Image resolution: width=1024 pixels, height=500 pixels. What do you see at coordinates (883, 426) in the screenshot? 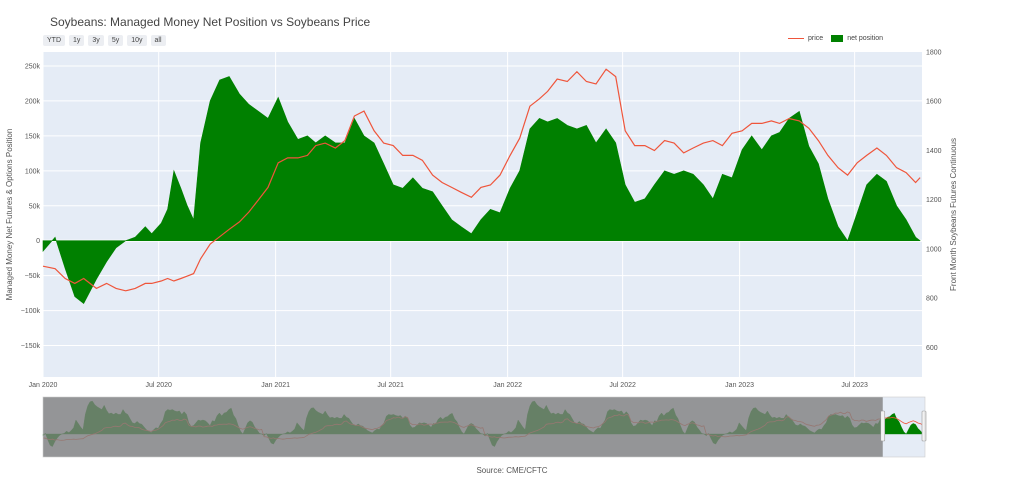
I see `rangeslider-left-handle` at bounding box center [883, 426].